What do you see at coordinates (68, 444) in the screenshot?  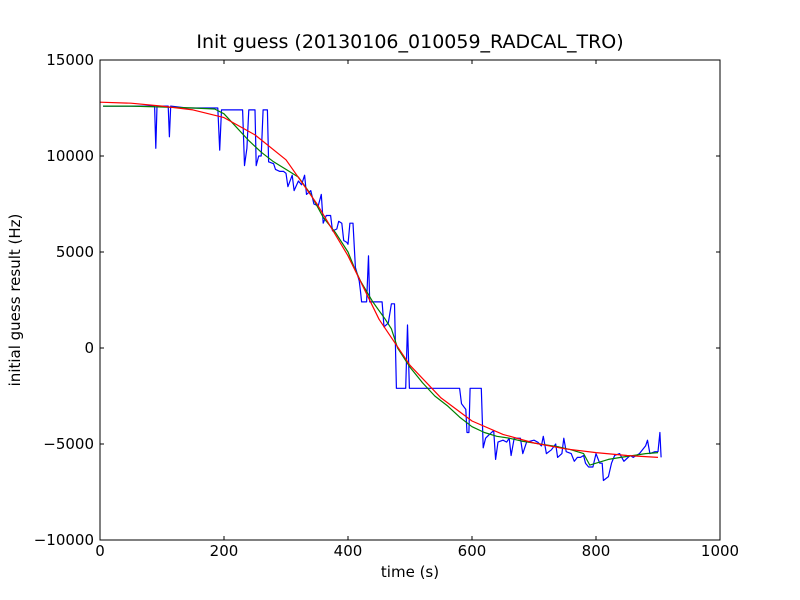 I see `y-tick-label: −5000` at bounding box center [68, 444].